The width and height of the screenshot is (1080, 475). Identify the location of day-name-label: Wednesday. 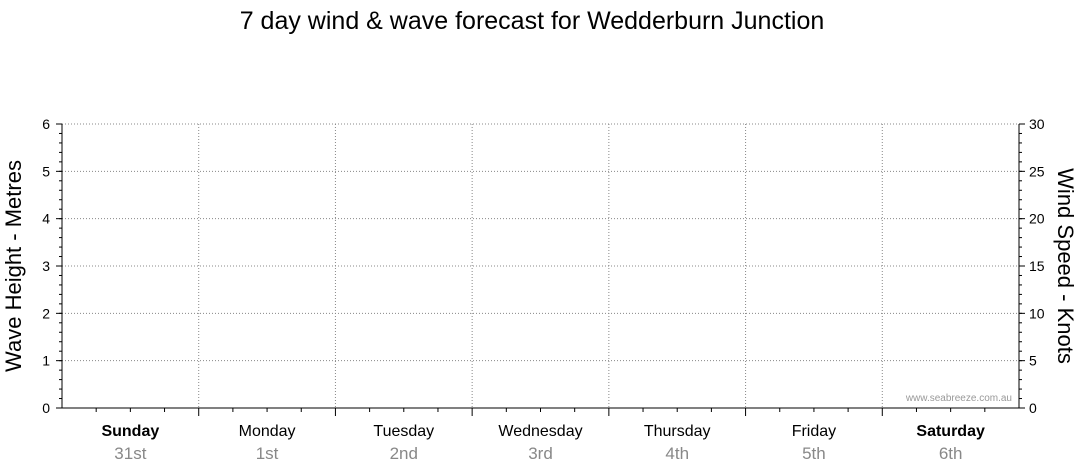
(540, 431).